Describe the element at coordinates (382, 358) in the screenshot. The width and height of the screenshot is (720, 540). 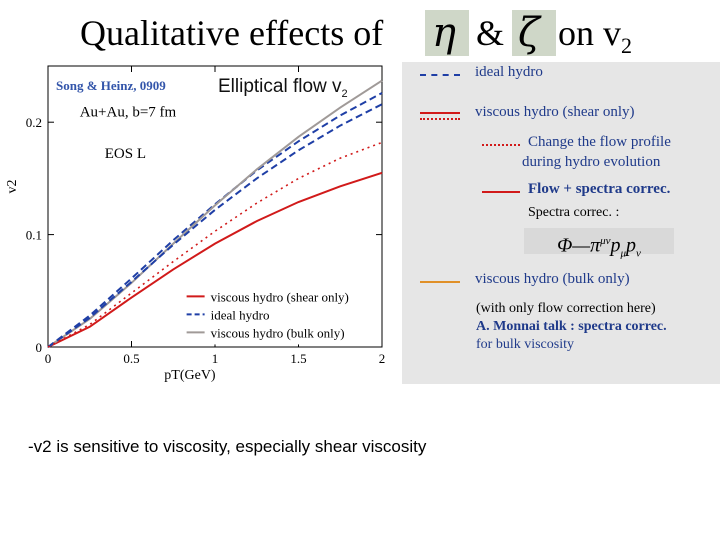
I see `x-tick-label: 2` at that location.